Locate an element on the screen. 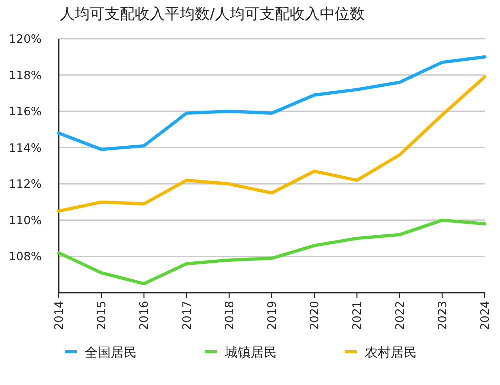 This screenshot has height=385, width=500. legend-label: 农村居民 is located at coordinates (391, 353).